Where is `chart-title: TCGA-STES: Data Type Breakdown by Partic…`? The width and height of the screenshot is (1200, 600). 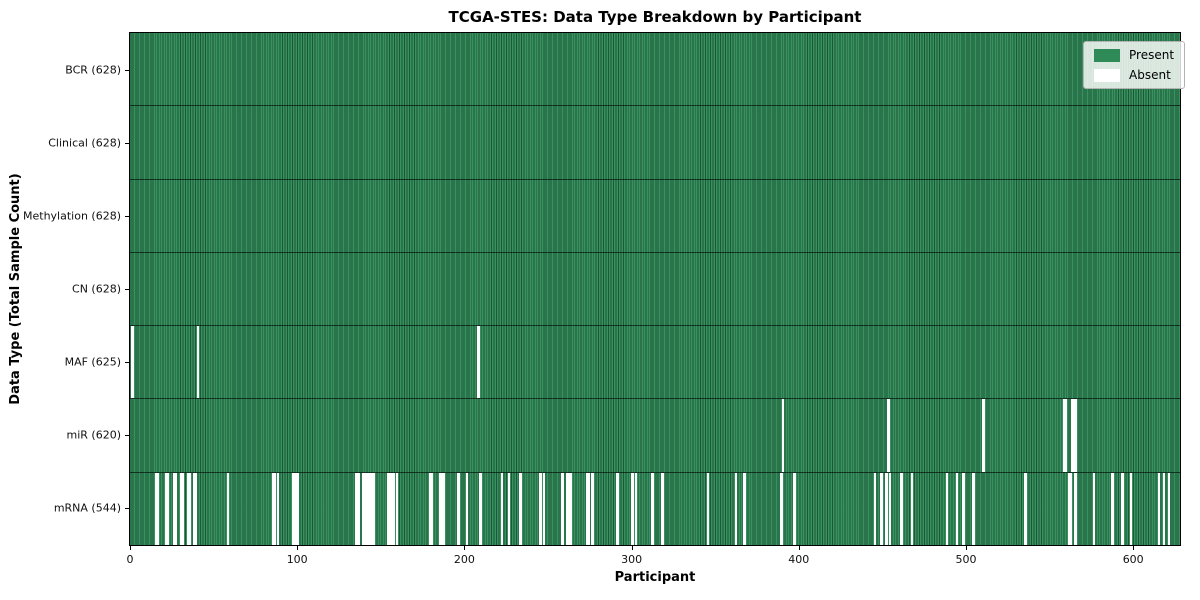
chart-title: TCGA-STES: Data Type Breakdown by Partic… is located at coordinates (655, 17).